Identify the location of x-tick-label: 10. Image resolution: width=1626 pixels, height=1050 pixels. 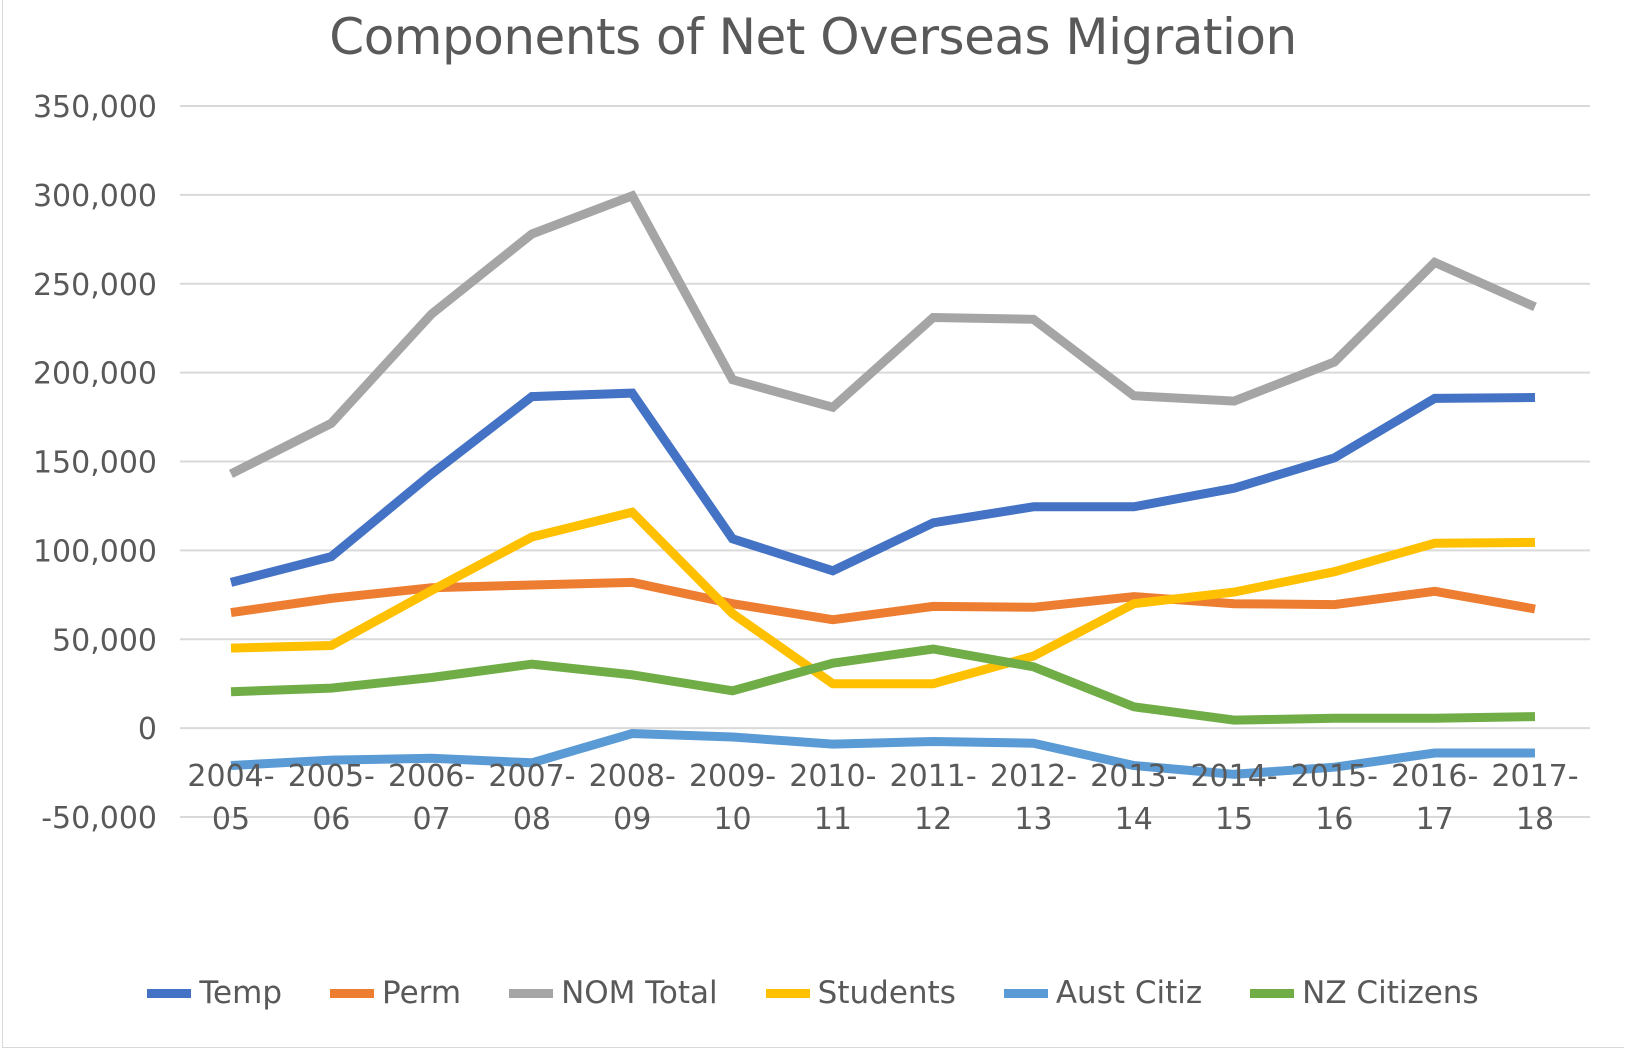
(732, 819).